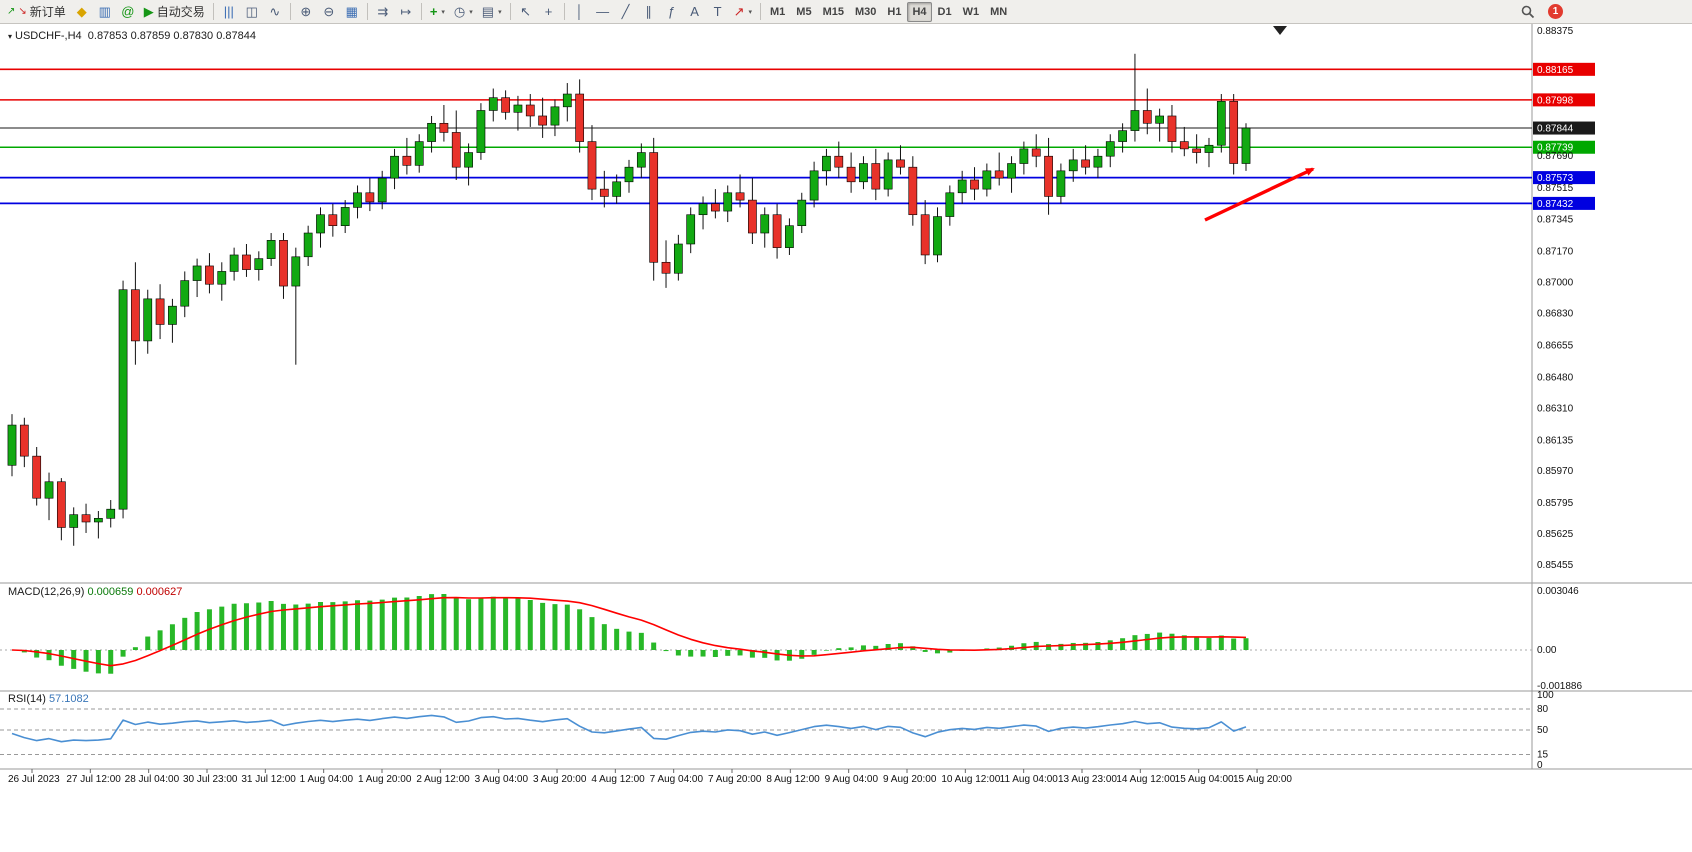  I want to click on timeframe-button-w1: W1, so click(971, 12).